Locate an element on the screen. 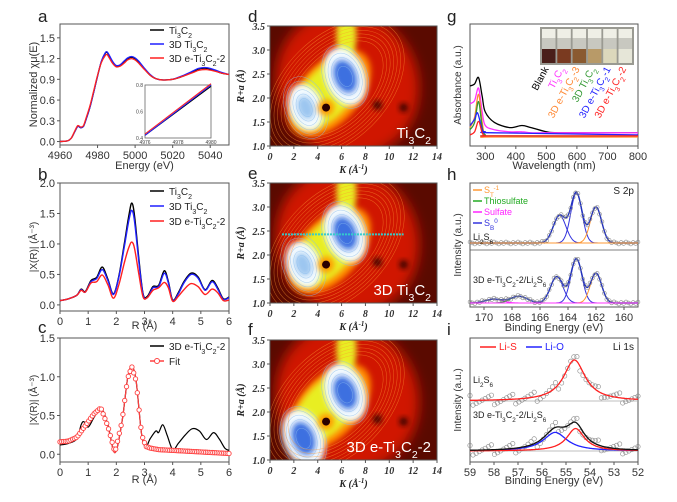 The width and height of the screenshot is (677, 502). heatmap-image is located at coordinates (353, 400).